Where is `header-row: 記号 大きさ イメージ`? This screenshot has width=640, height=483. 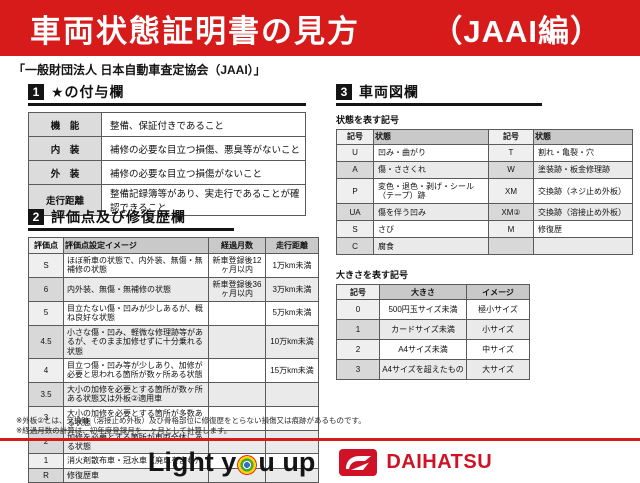 header-row: 記号 大きさ イメージ is located at coordinates (433, 292).